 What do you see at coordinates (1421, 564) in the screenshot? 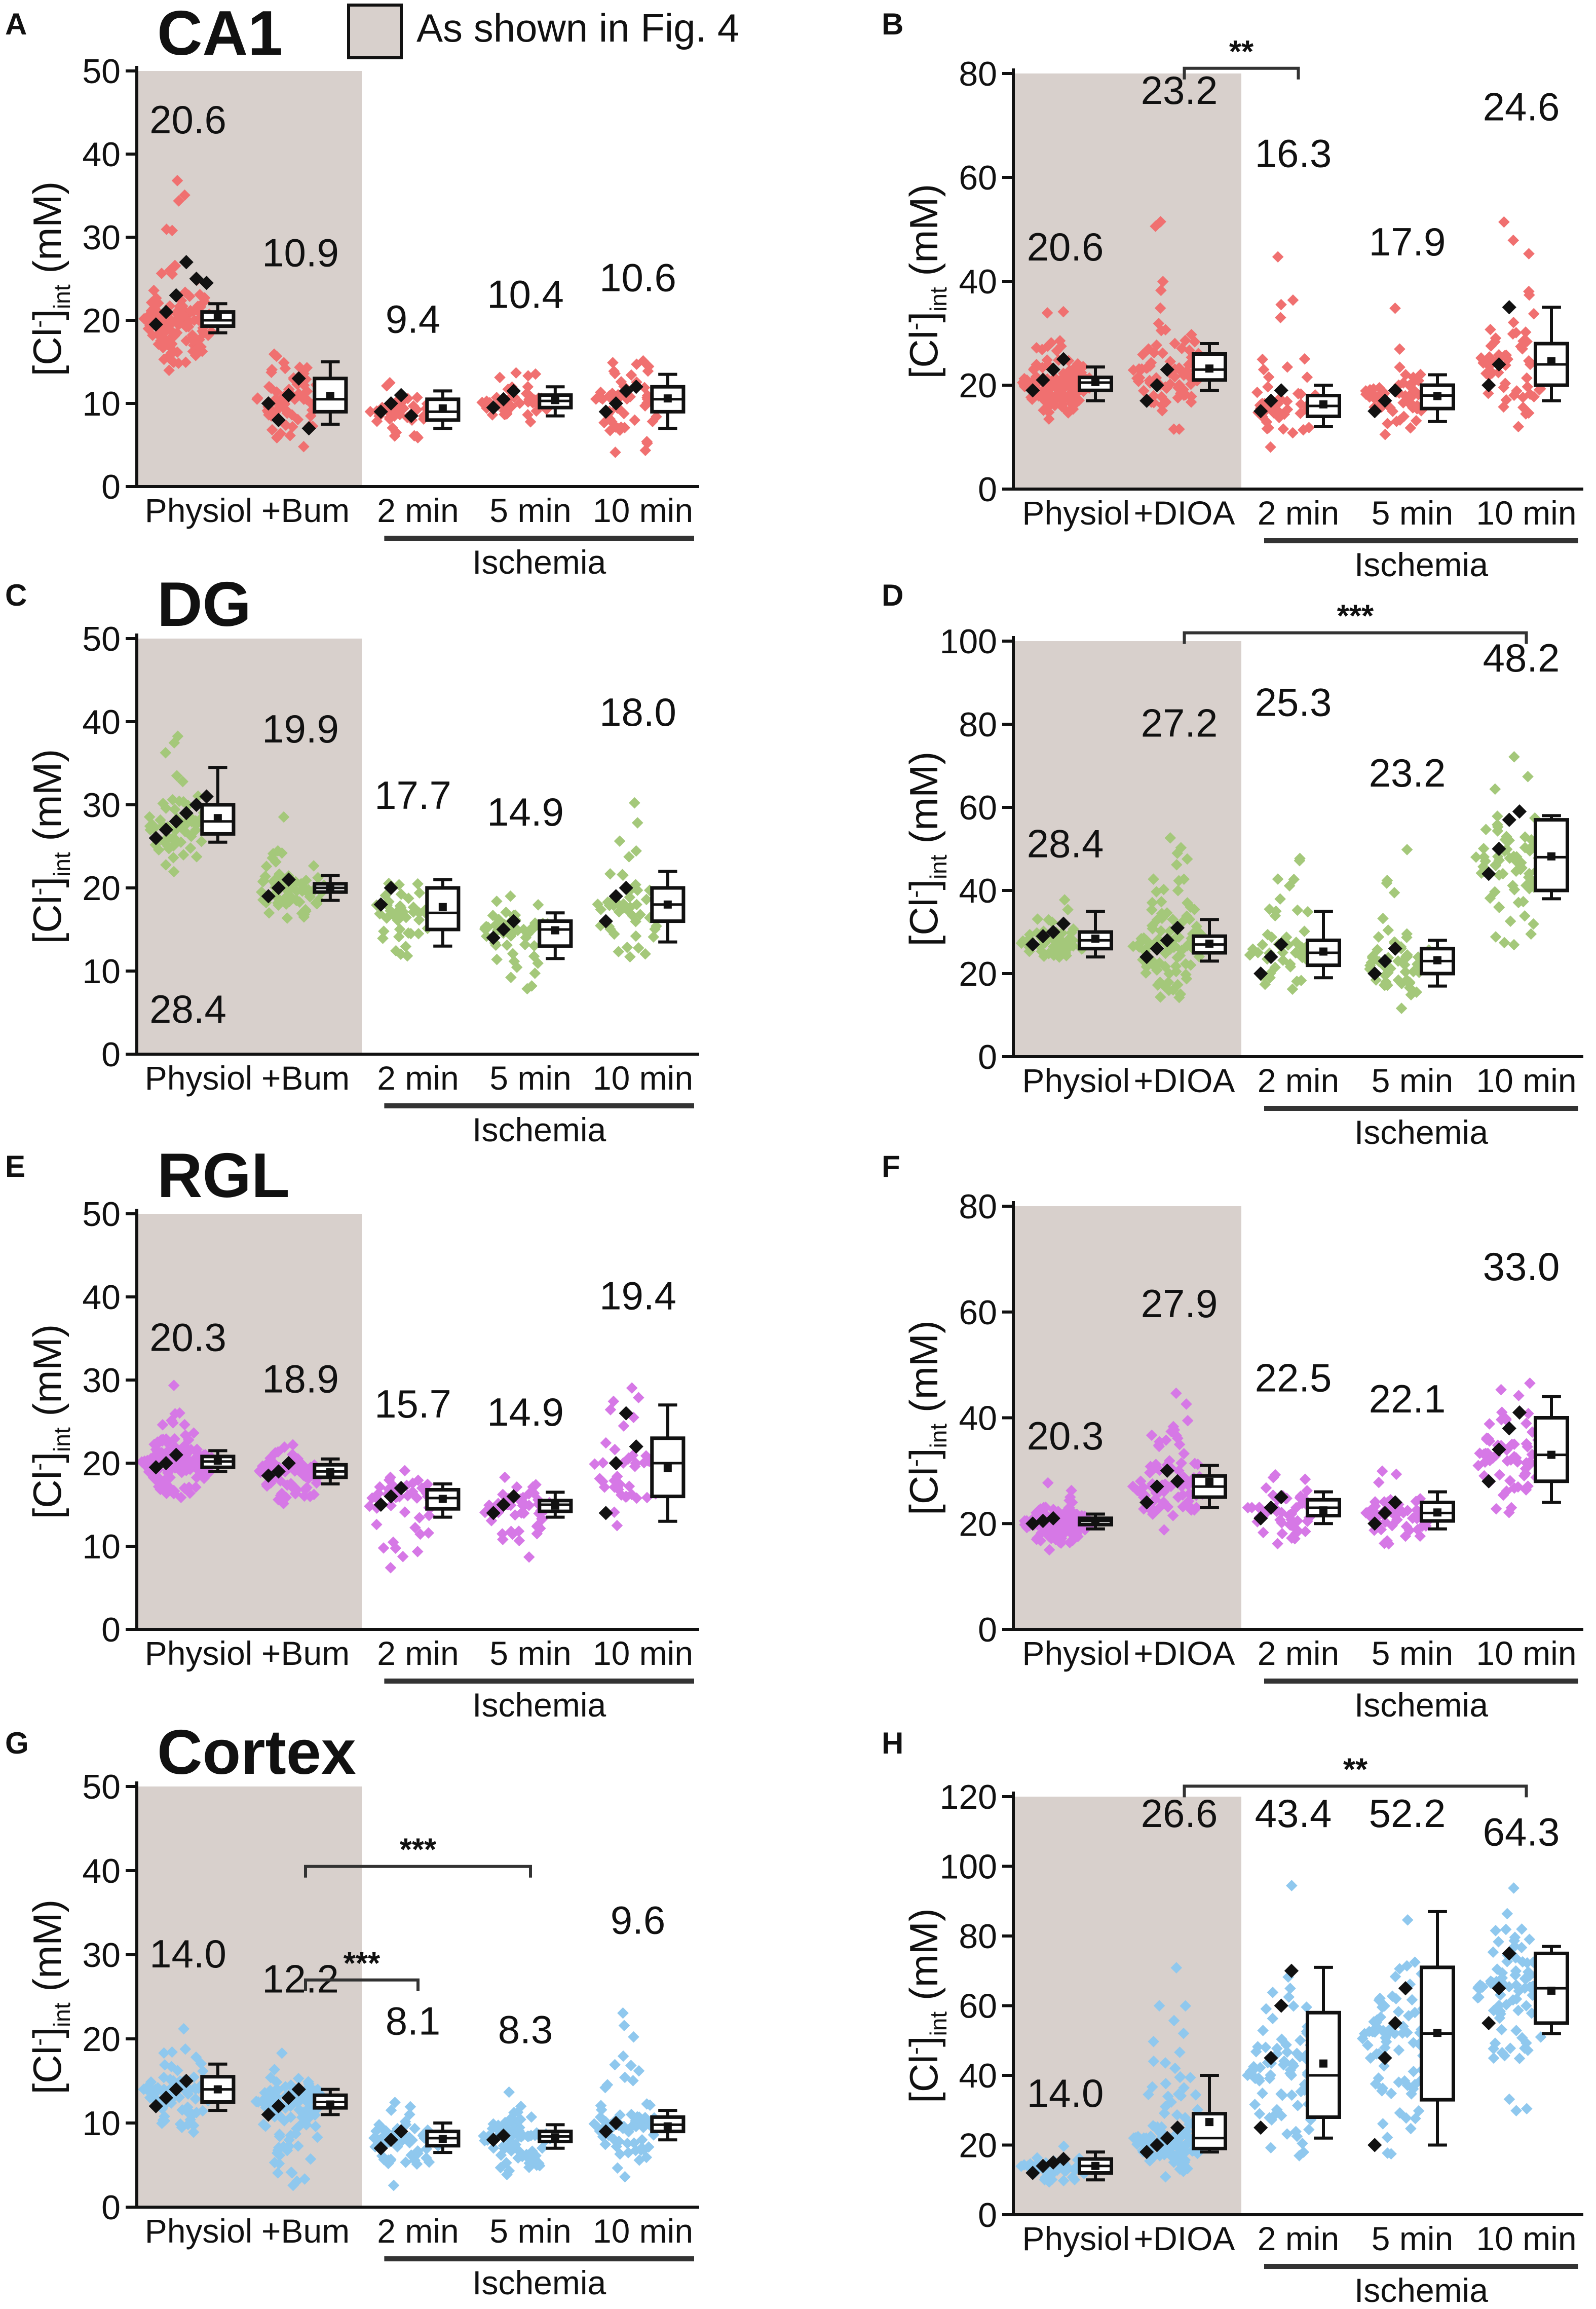
I see `group-label: Ischemia` at bounding box center [1421, 564].